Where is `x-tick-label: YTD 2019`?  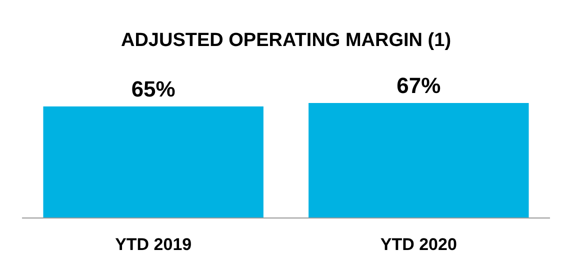
x-tick-label: YTD 2019 is located at coordinates (153, 244).